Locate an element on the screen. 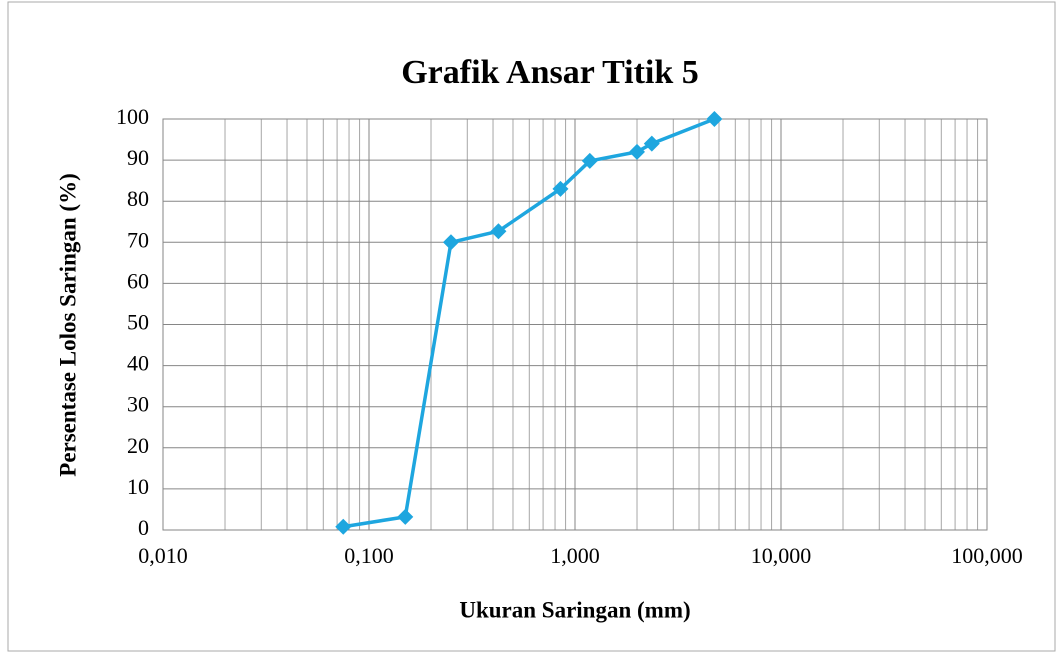 The image size is (1059, 654). y-tick-label: 20 is located at coordinates (138, 445).